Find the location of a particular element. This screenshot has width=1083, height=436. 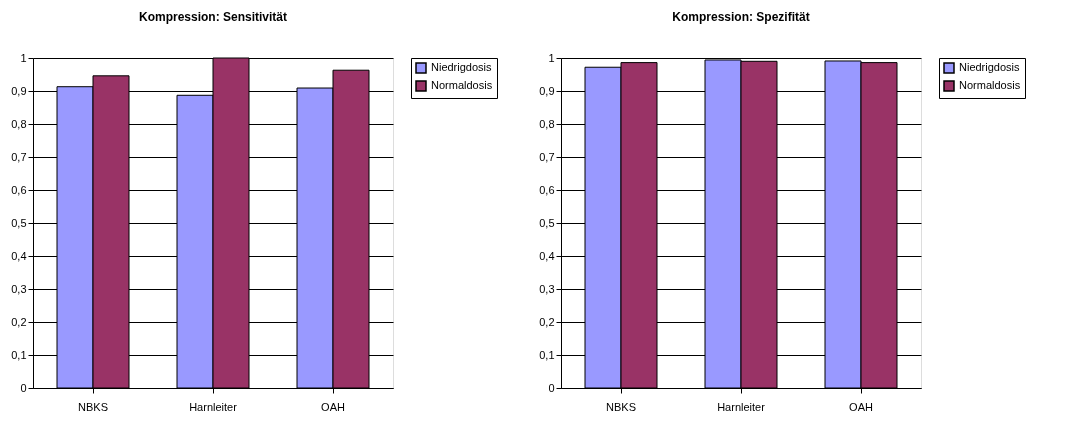

chart-title: Kompression: Spezifität is located at coordinates (741, 17).